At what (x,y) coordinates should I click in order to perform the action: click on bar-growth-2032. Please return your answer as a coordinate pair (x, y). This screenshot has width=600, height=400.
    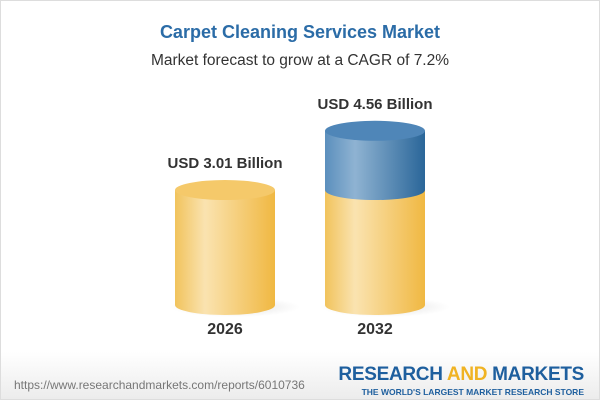
    Looking at the image, I should click on (375, 165).